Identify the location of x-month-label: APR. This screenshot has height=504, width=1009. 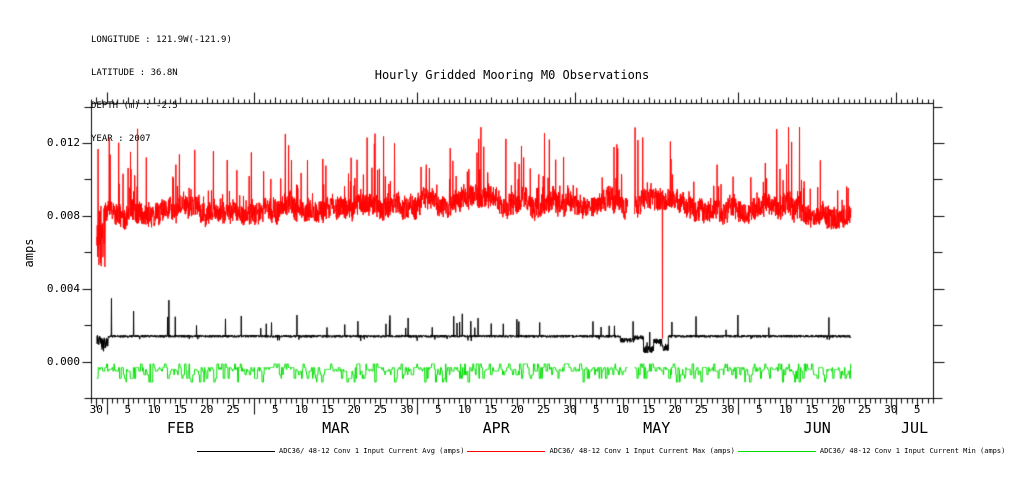
(496, 428).